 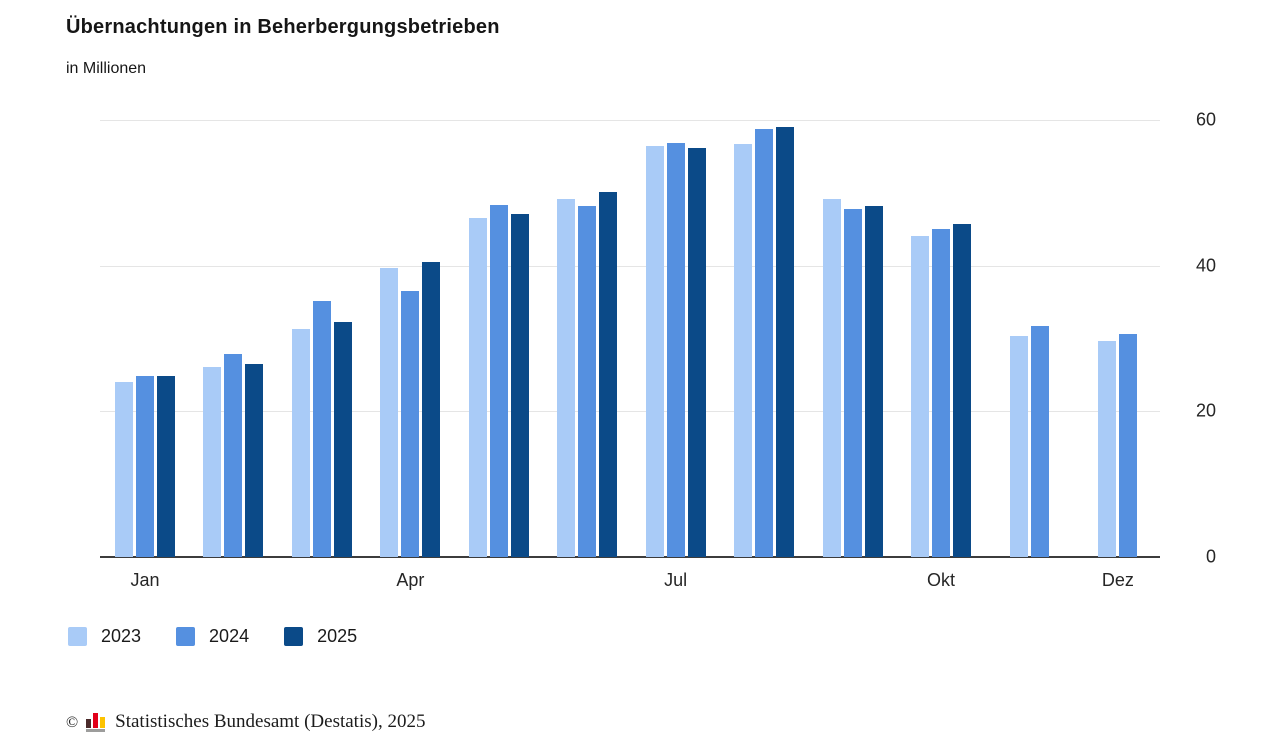 What do you see at coordinates (1205, 265) in the screenshot?
I see `y-tick-label-40: 40` at bounding box center [1205, 265].